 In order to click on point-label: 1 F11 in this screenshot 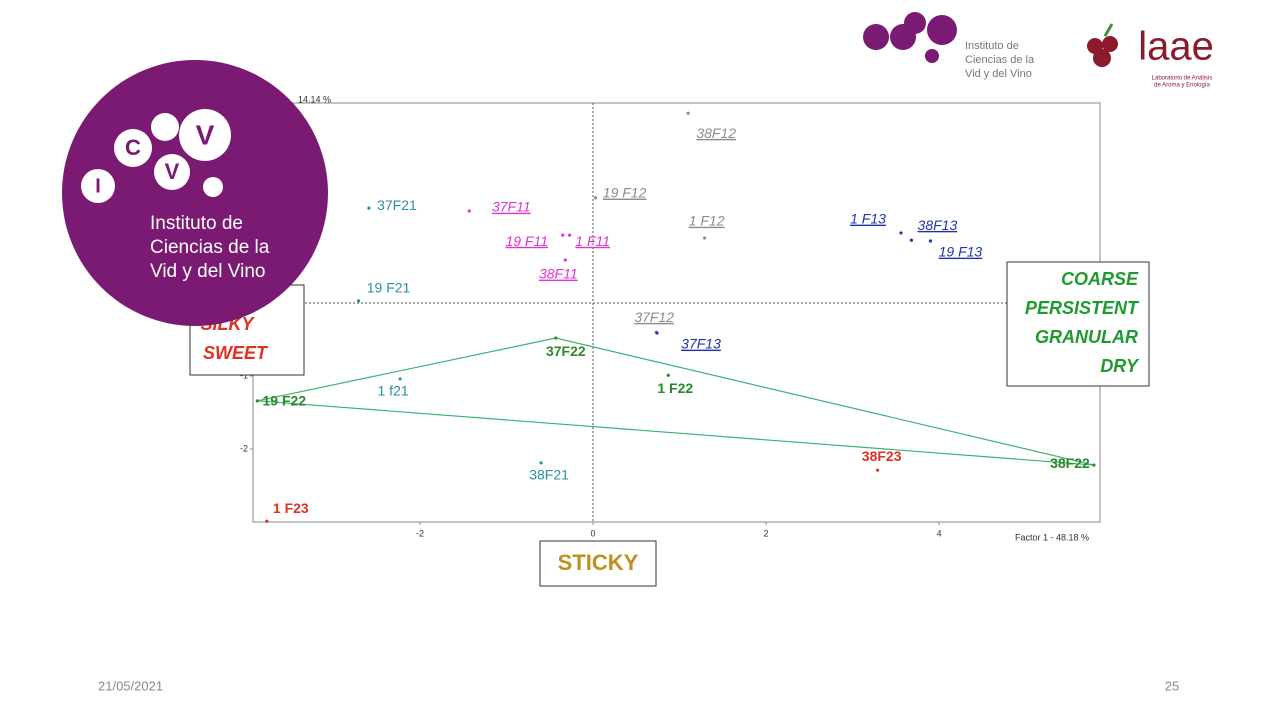, I will do `click(592, 241)`.